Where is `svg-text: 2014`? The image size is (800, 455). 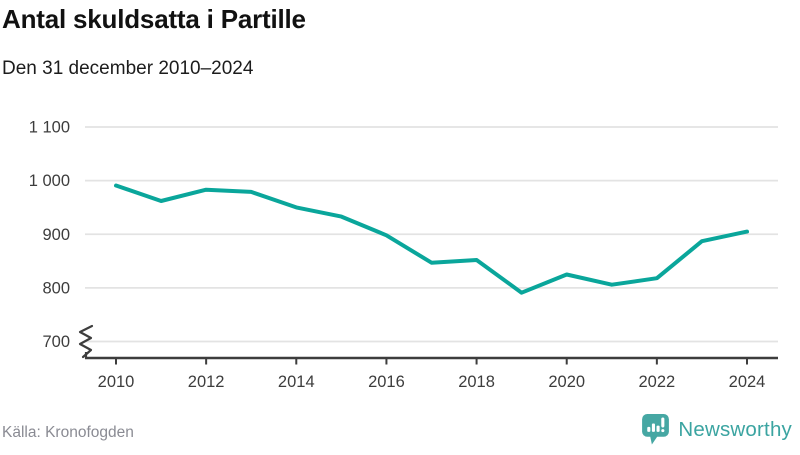
svg-text: 2014 is located at coordinates (296, 382).